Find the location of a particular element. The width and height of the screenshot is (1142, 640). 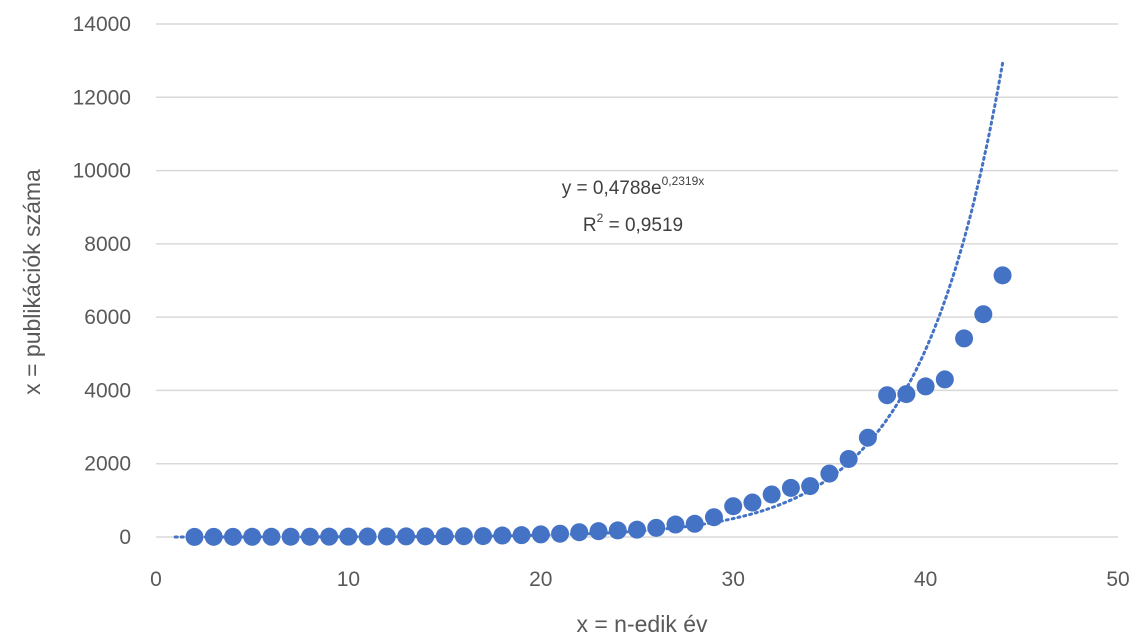

x-tick-label: 50 is located at coordinates (1117, 579).